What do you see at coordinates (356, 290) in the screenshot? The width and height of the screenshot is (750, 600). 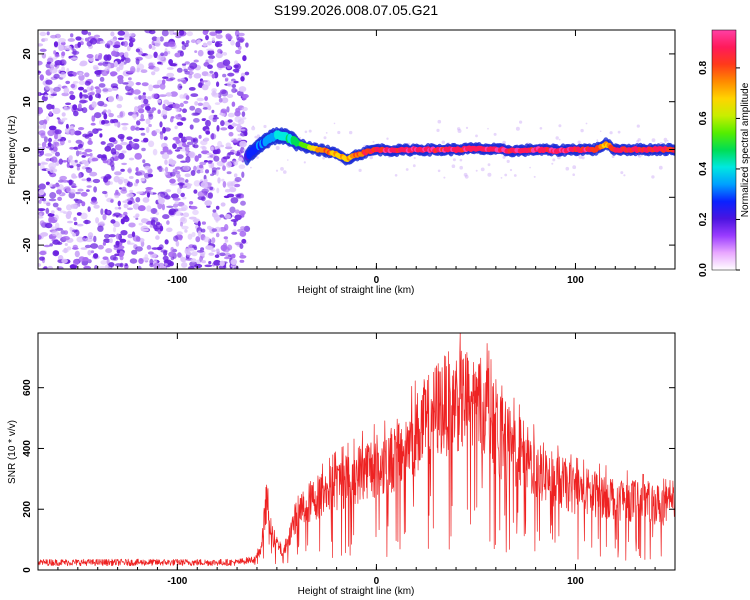 I see `spectrogram-xlabel: Height of straight line (km)` at bounding box center [356, 290].